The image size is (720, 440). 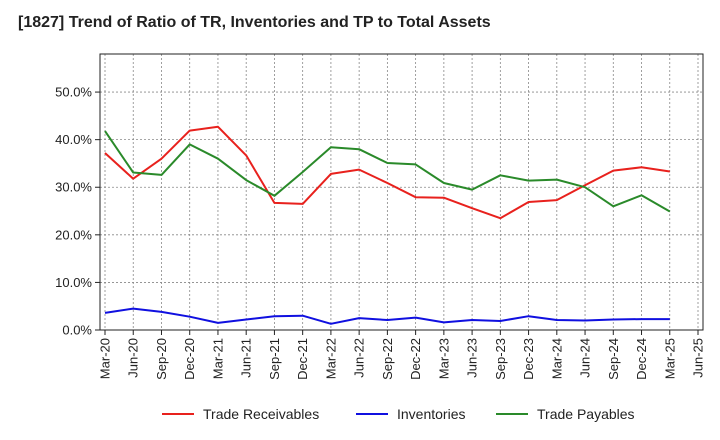 I want to click on y-tick-label: 10.0%, so click(x=73, y=282).